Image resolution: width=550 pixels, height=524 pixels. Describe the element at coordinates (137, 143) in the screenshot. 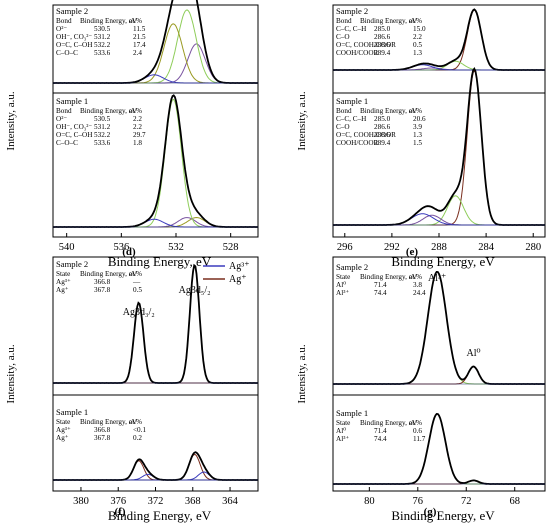

I see `table-atomic-percent: 1.8` at that location.